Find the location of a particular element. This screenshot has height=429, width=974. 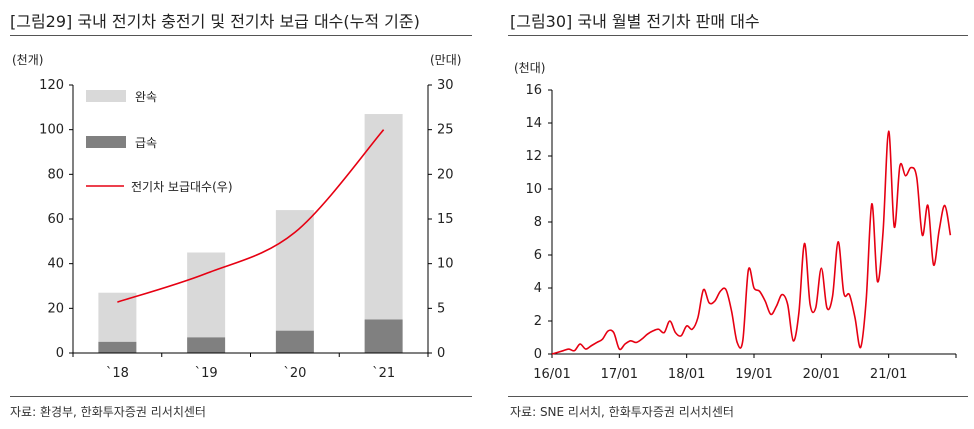

left-y-tick-label: 100 is located at coordinates (51, 130).